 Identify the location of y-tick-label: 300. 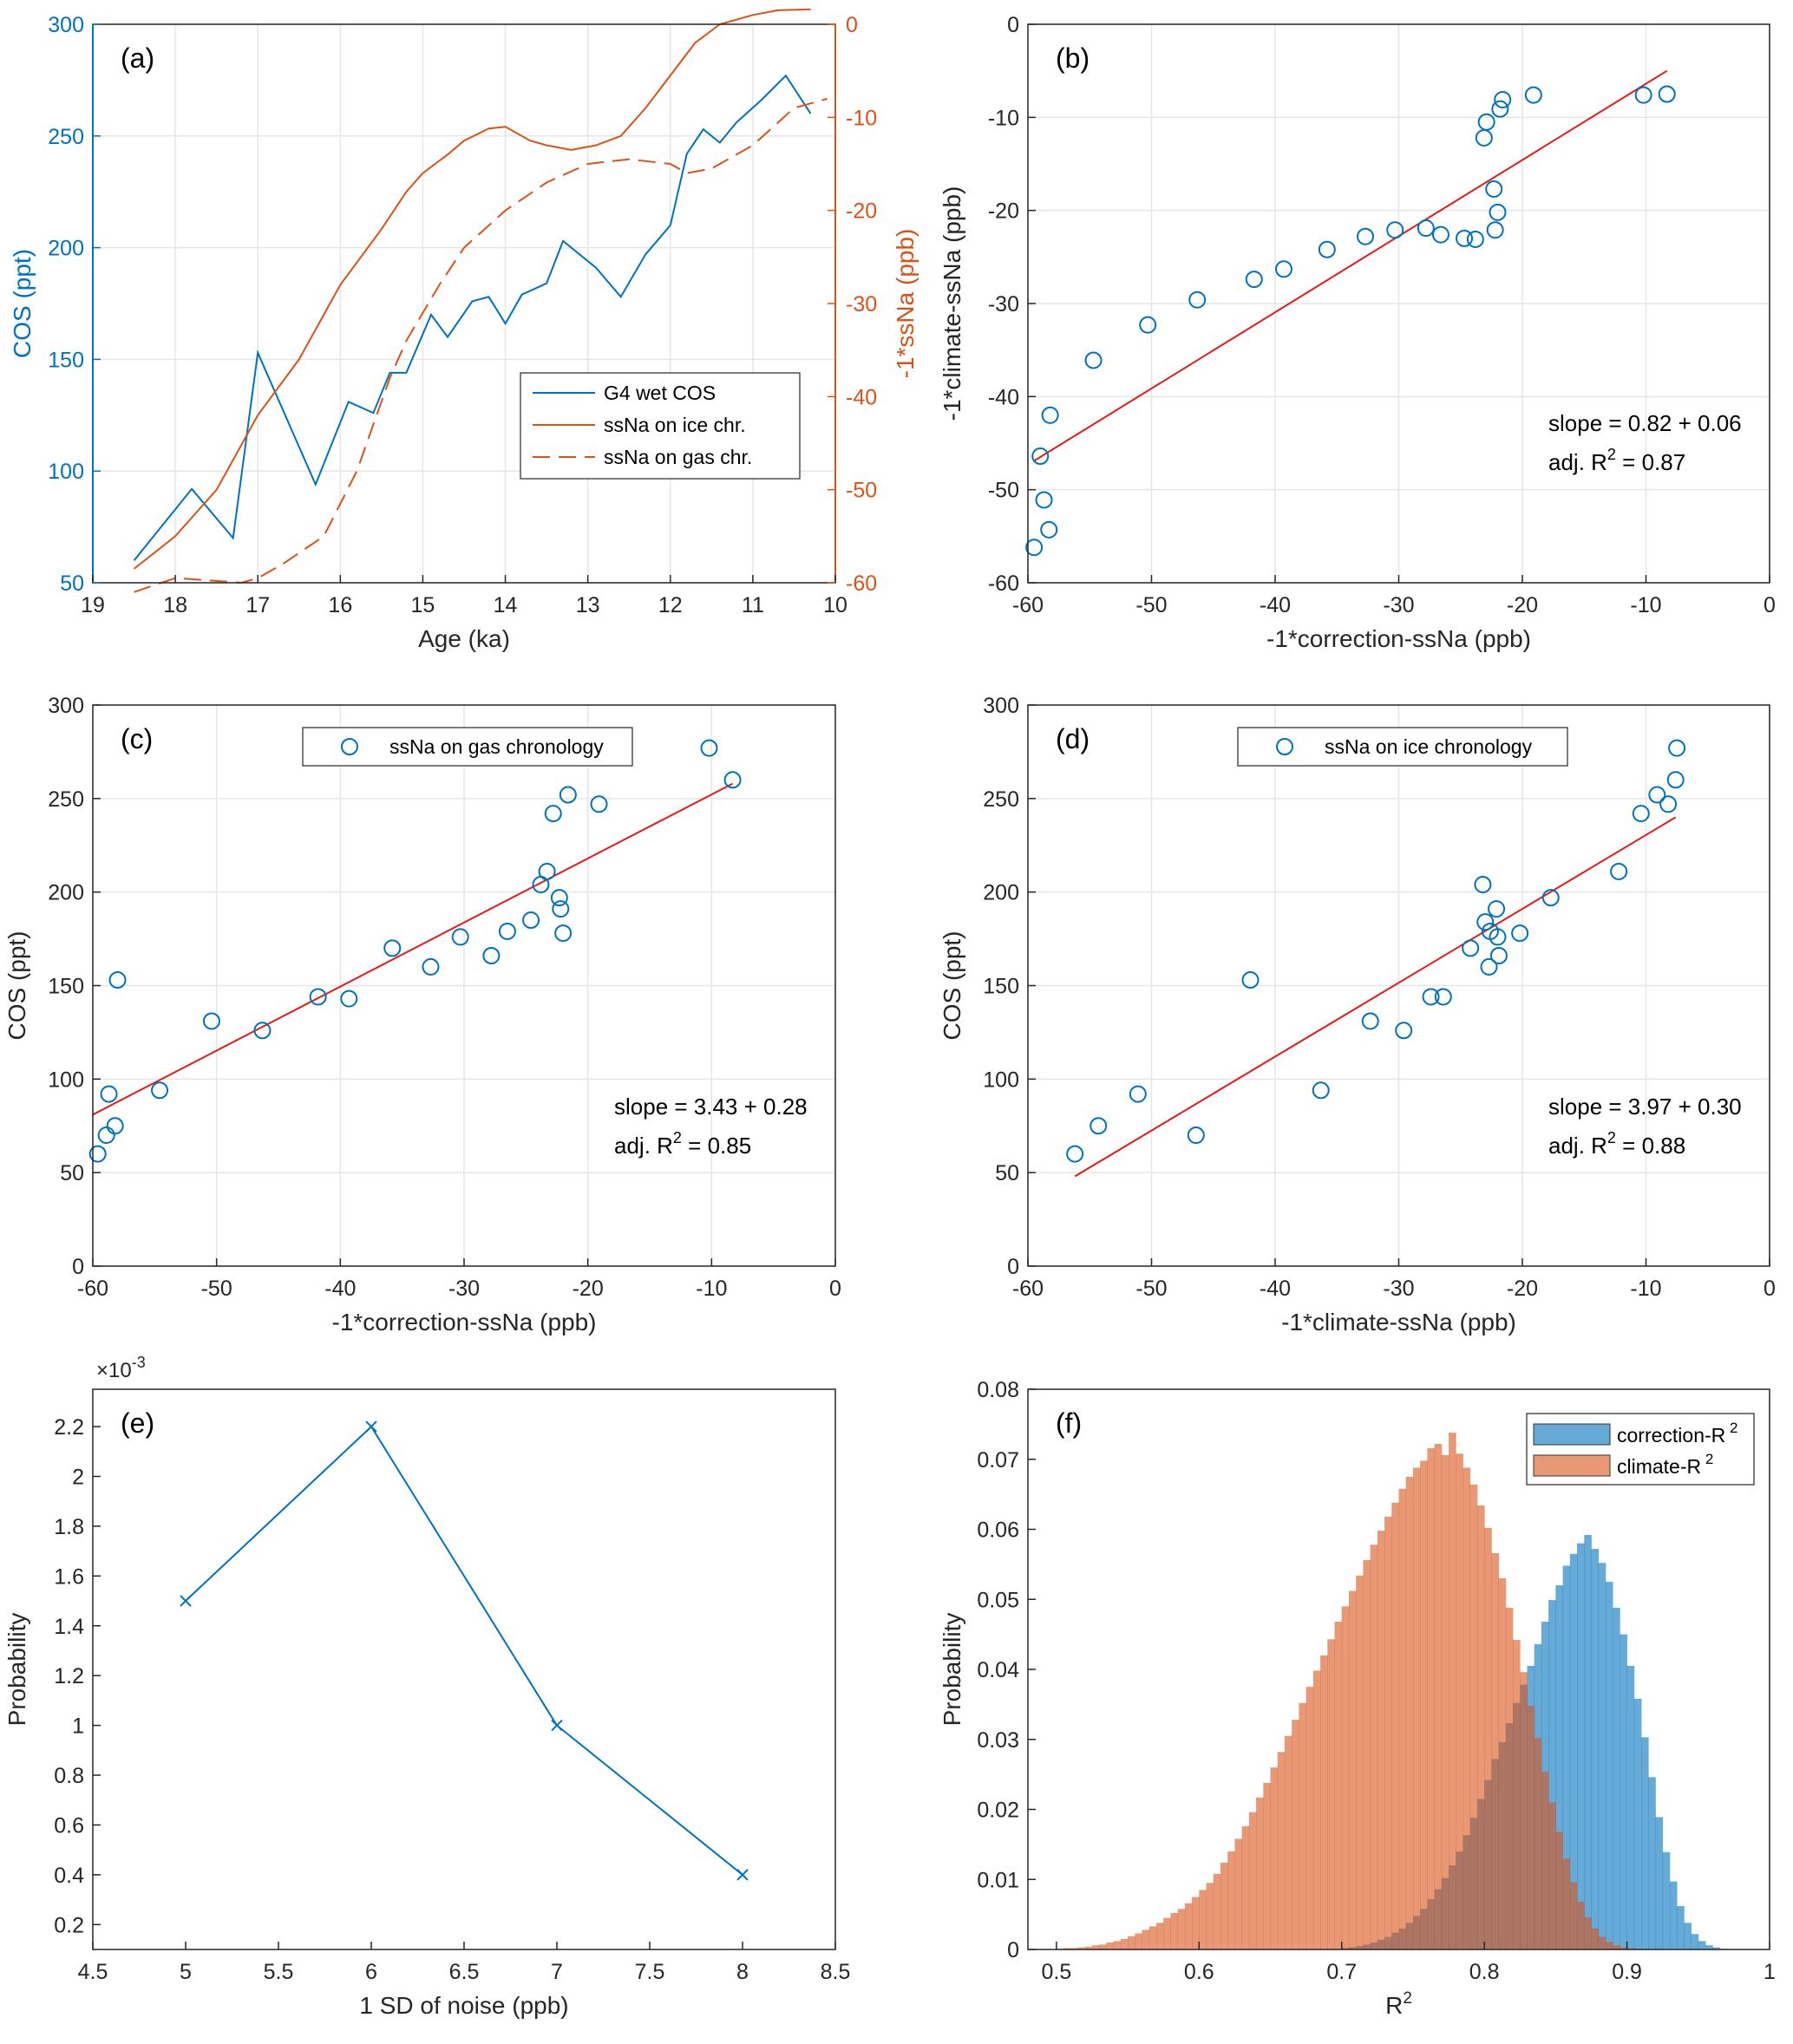
(66, 706).